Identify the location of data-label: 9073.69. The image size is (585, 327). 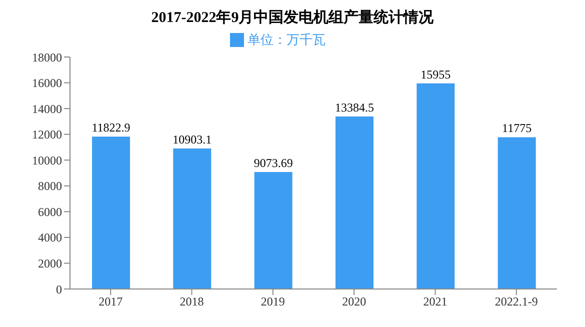
(273, 163).